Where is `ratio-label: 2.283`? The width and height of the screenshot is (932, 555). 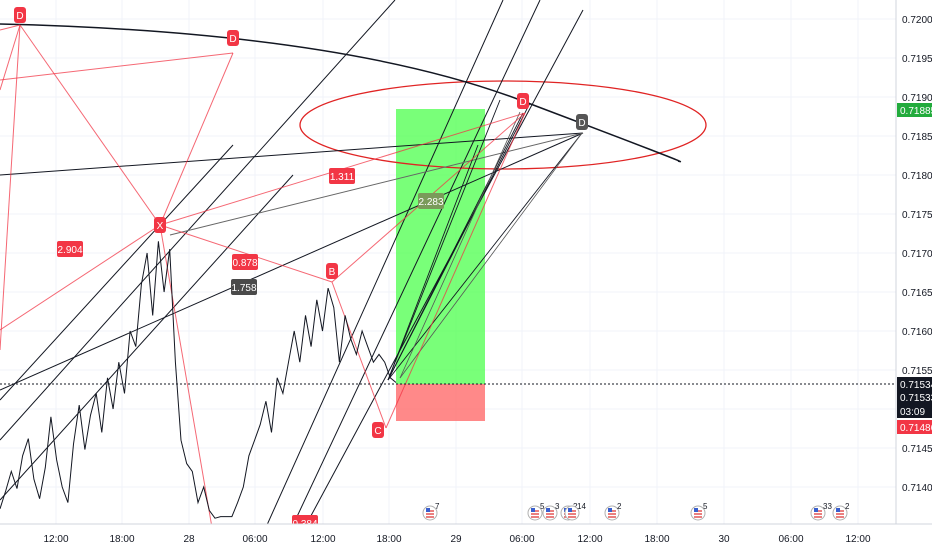
ratio-label: 2.283 is located at coordinates (431, 201).